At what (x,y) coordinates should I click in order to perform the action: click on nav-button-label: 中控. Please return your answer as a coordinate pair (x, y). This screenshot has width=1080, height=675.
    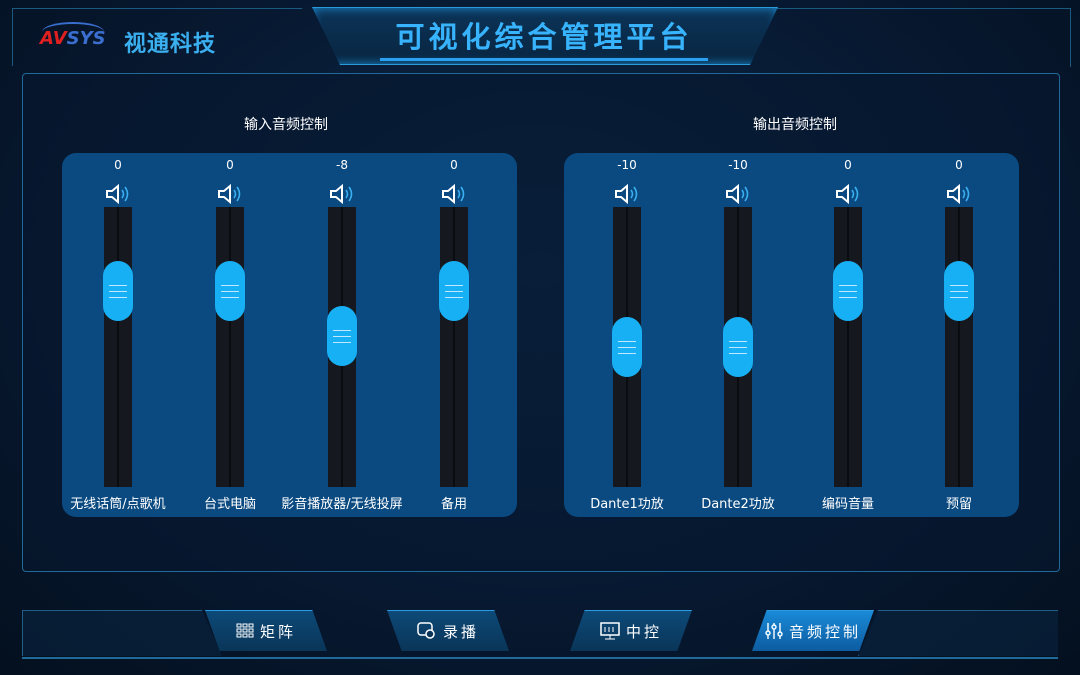
    Looking at the image, I should click on (643, 631).